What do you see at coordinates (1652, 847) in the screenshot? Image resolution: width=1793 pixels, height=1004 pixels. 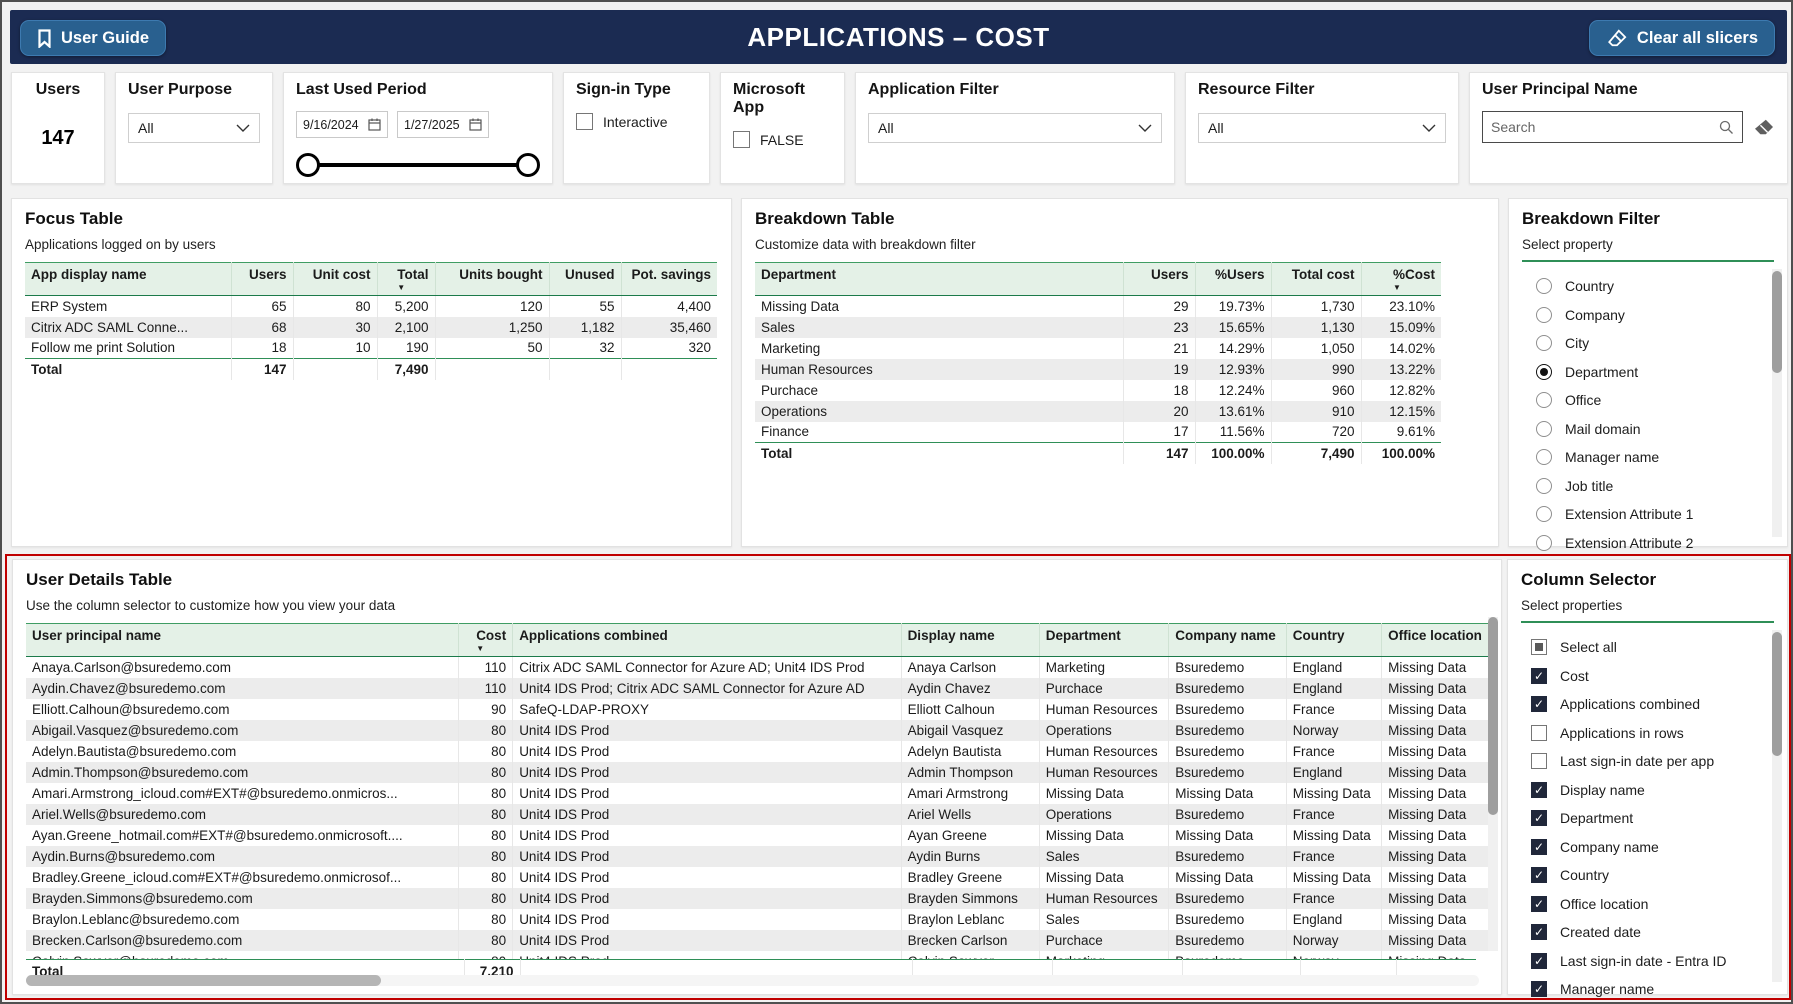 I see `column-selector-option-company-name: ✓ Company name` at bounding box center [1652, 847].